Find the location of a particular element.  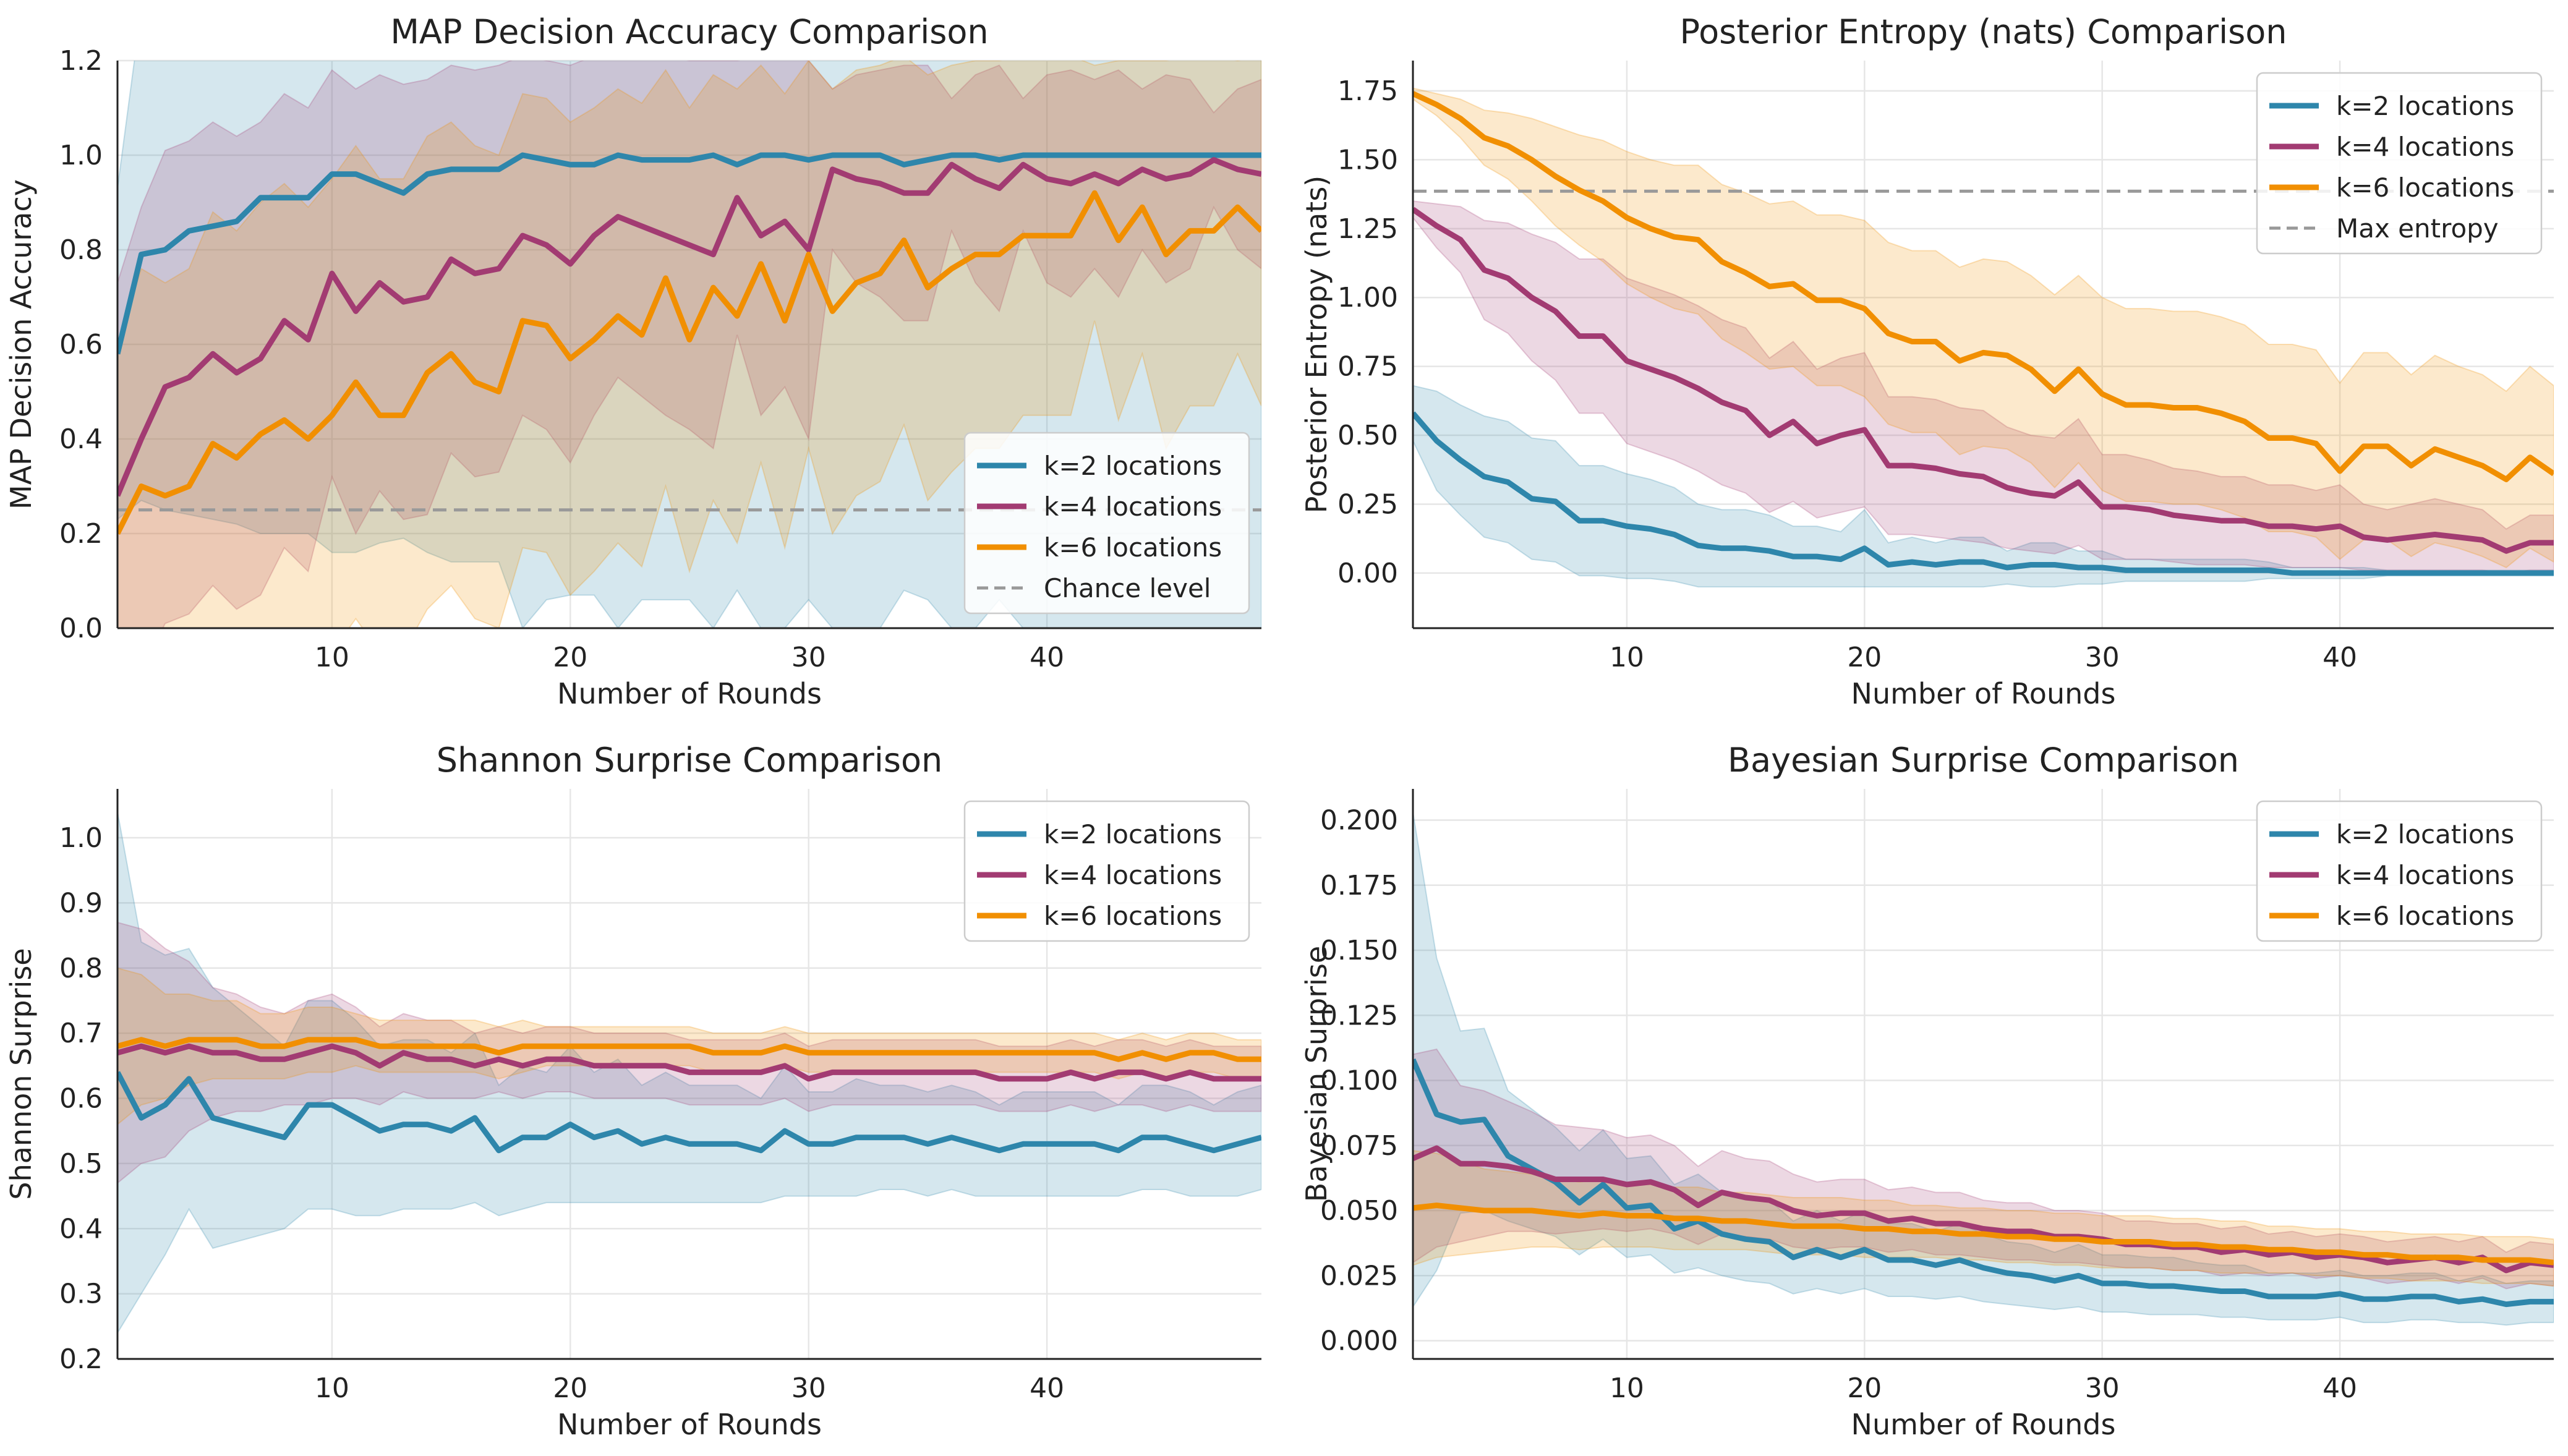

y-tick-label: 0.9 is located at coordinates (81, 903).